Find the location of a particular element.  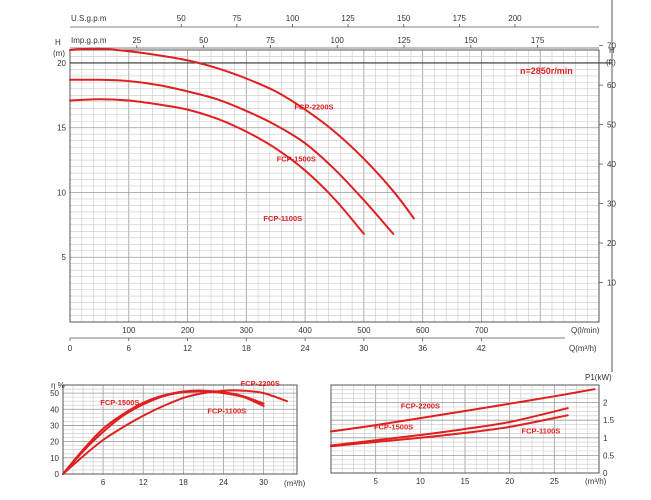

impgpm-tick-label: 100 is located at coordinates (338, 40).